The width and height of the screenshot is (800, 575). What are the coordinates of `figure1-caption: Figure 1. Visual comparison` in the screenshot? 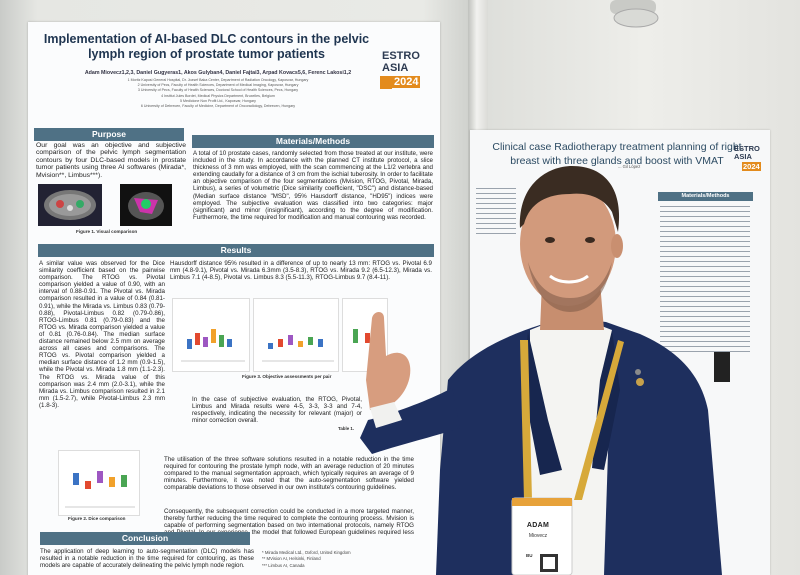 It's located at (107, 231).